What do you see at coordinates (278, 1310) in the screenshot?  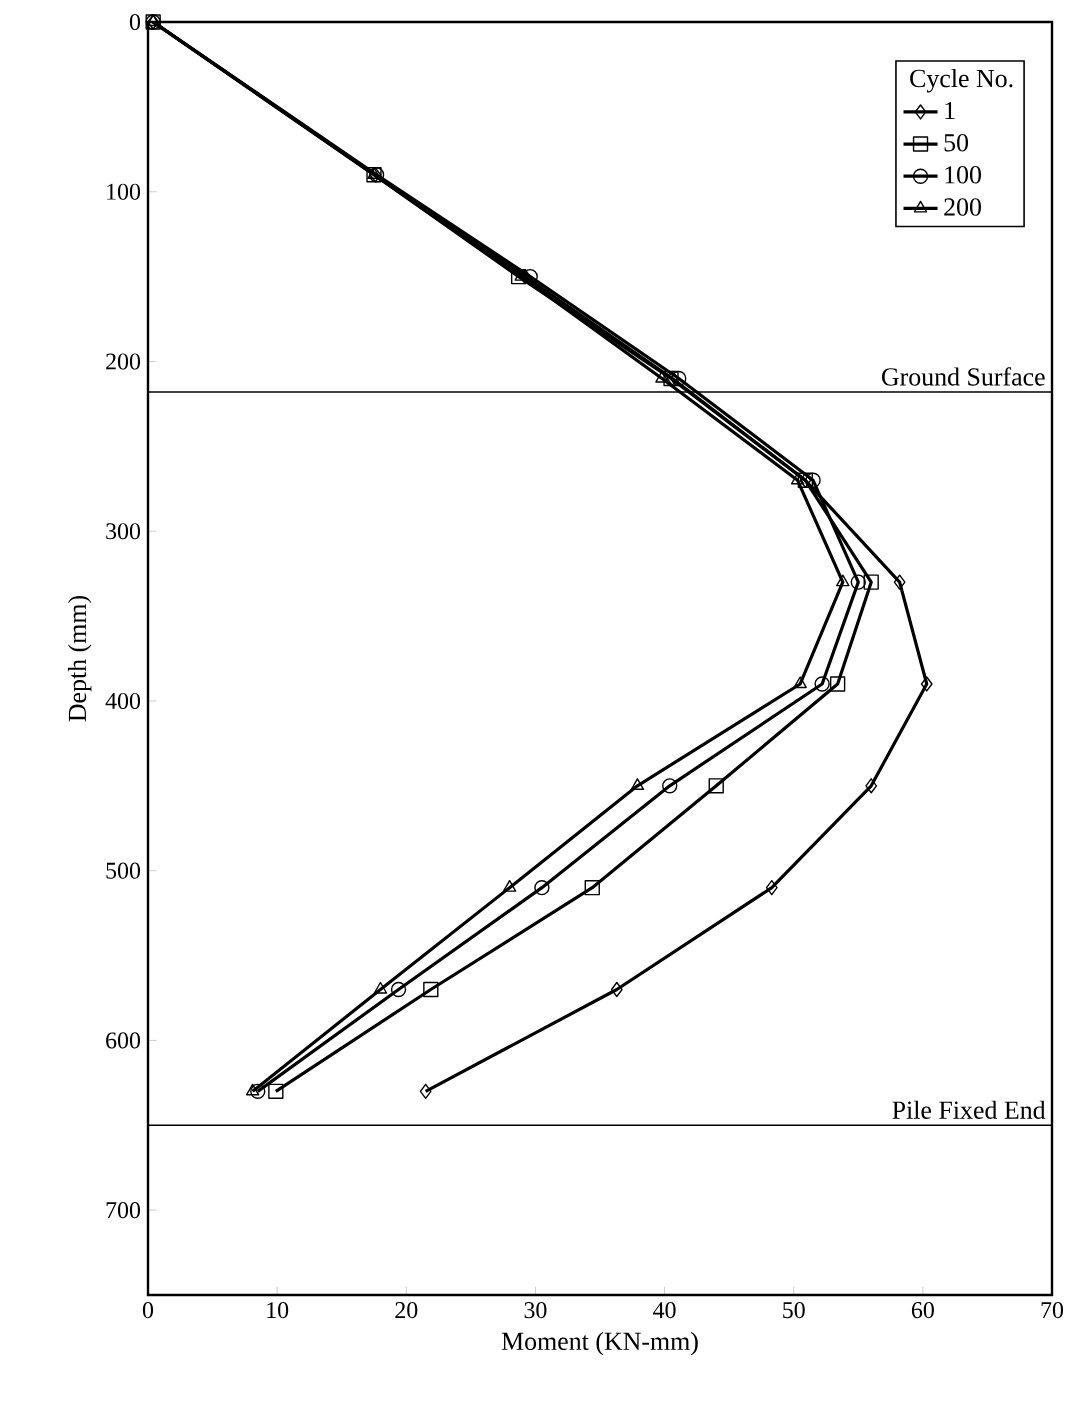 I see `x-tick-label: 10` at bounding box center [278, 1310].